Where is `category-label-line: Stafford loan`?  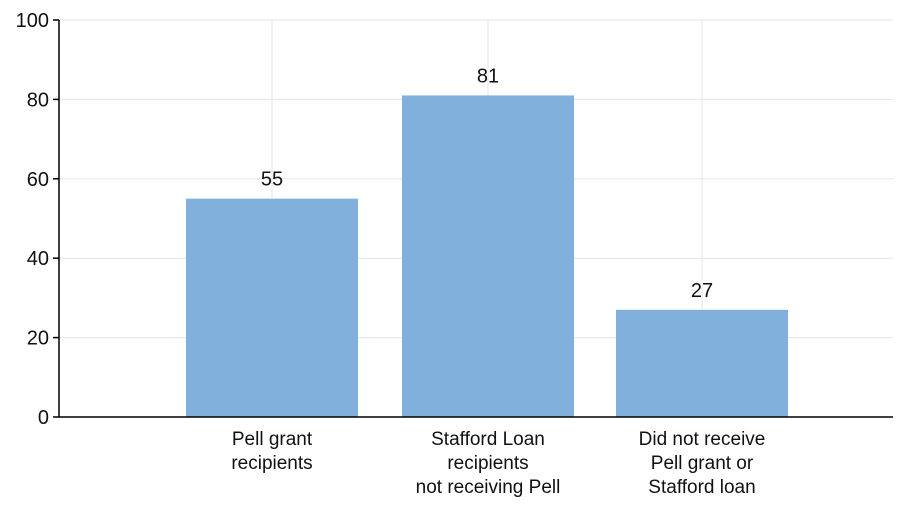 category-label-line: Stafford loan is located at coordinates (701, 487).